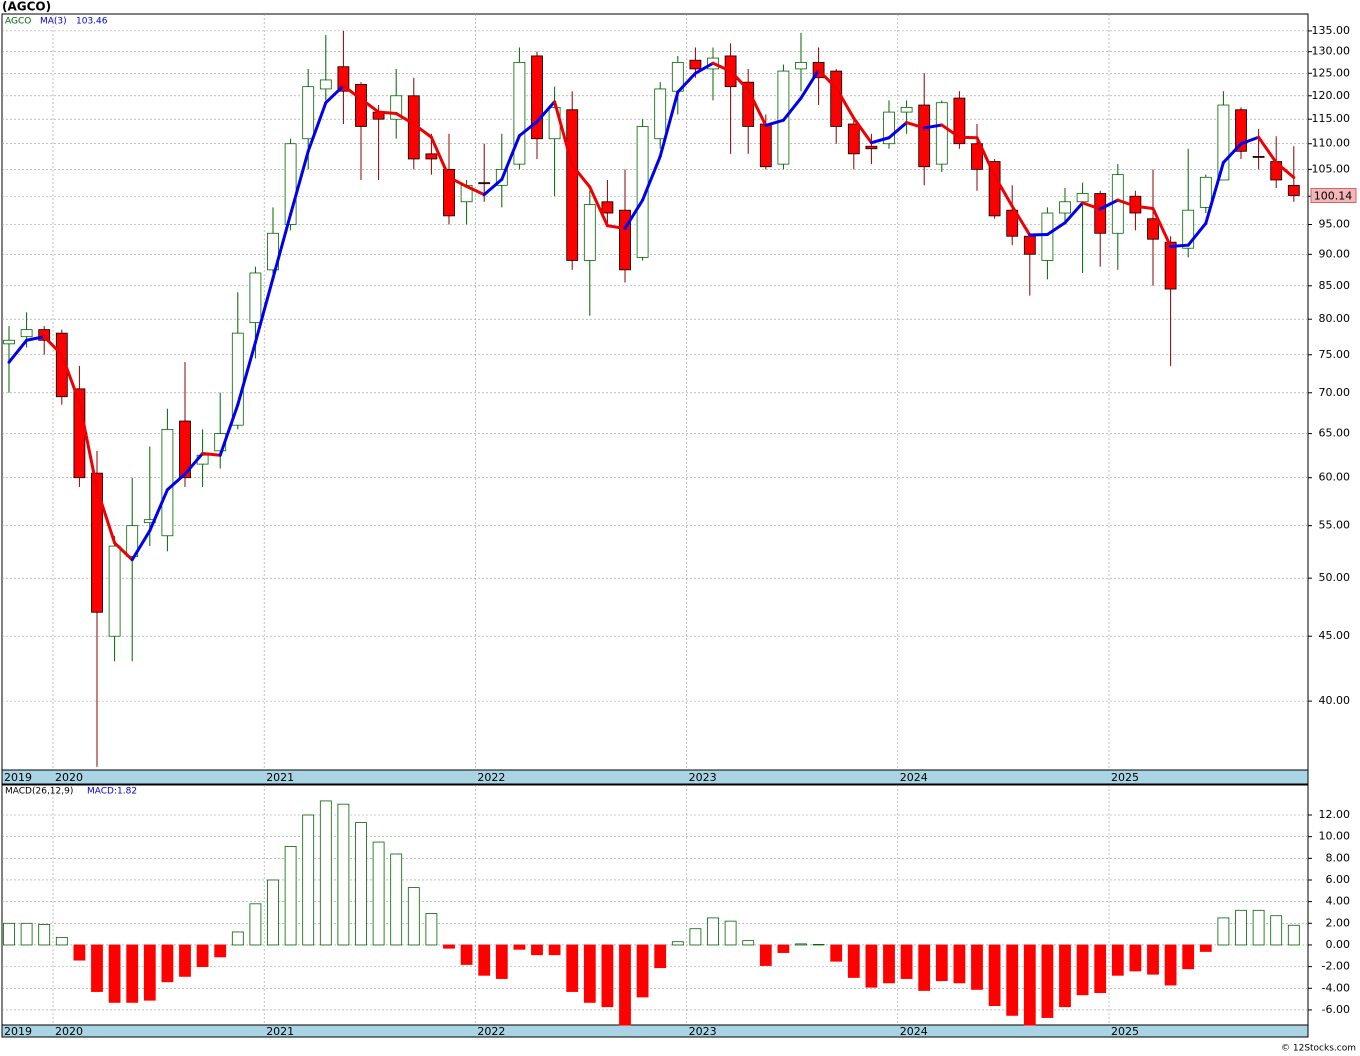  I want to click on y-tick-label: 12.00, so click(1335, 814).